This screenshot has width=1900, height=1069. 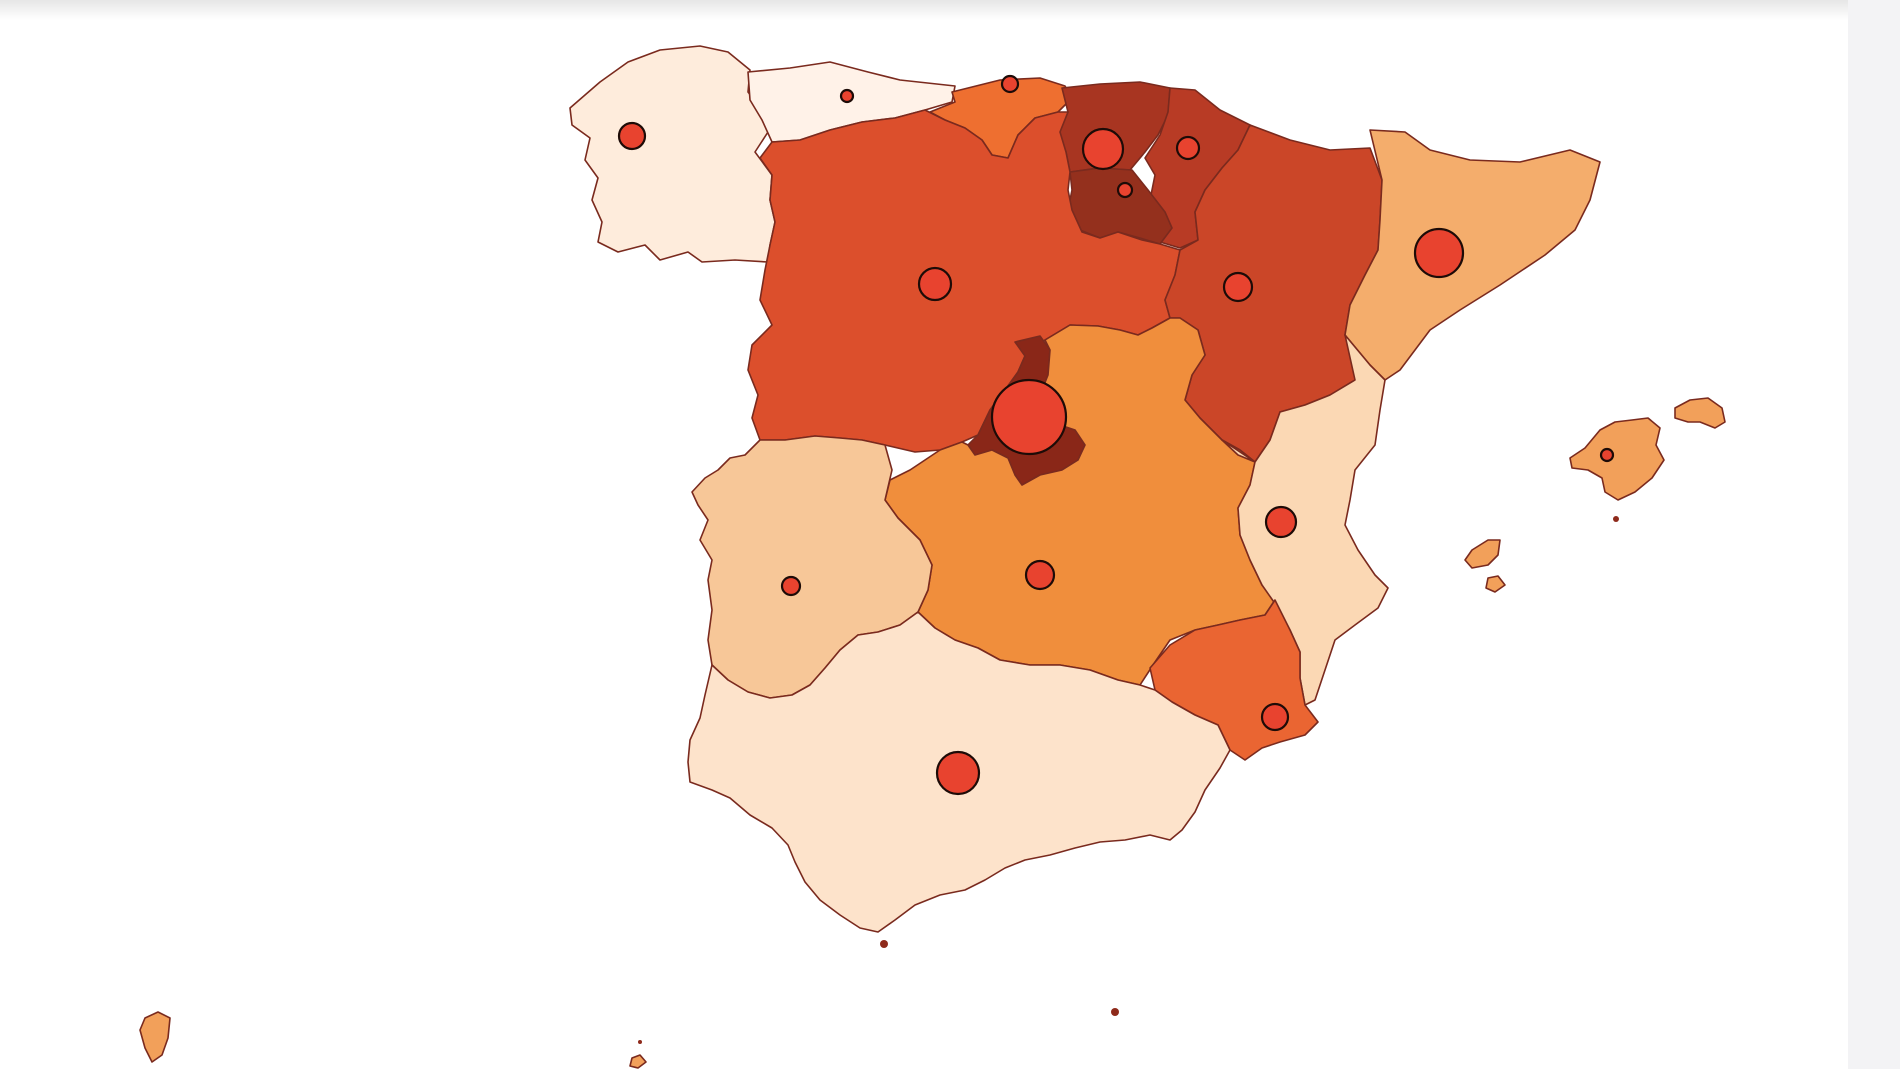 I want to click on bubble-cantabria, so click(x=1010, y=84).